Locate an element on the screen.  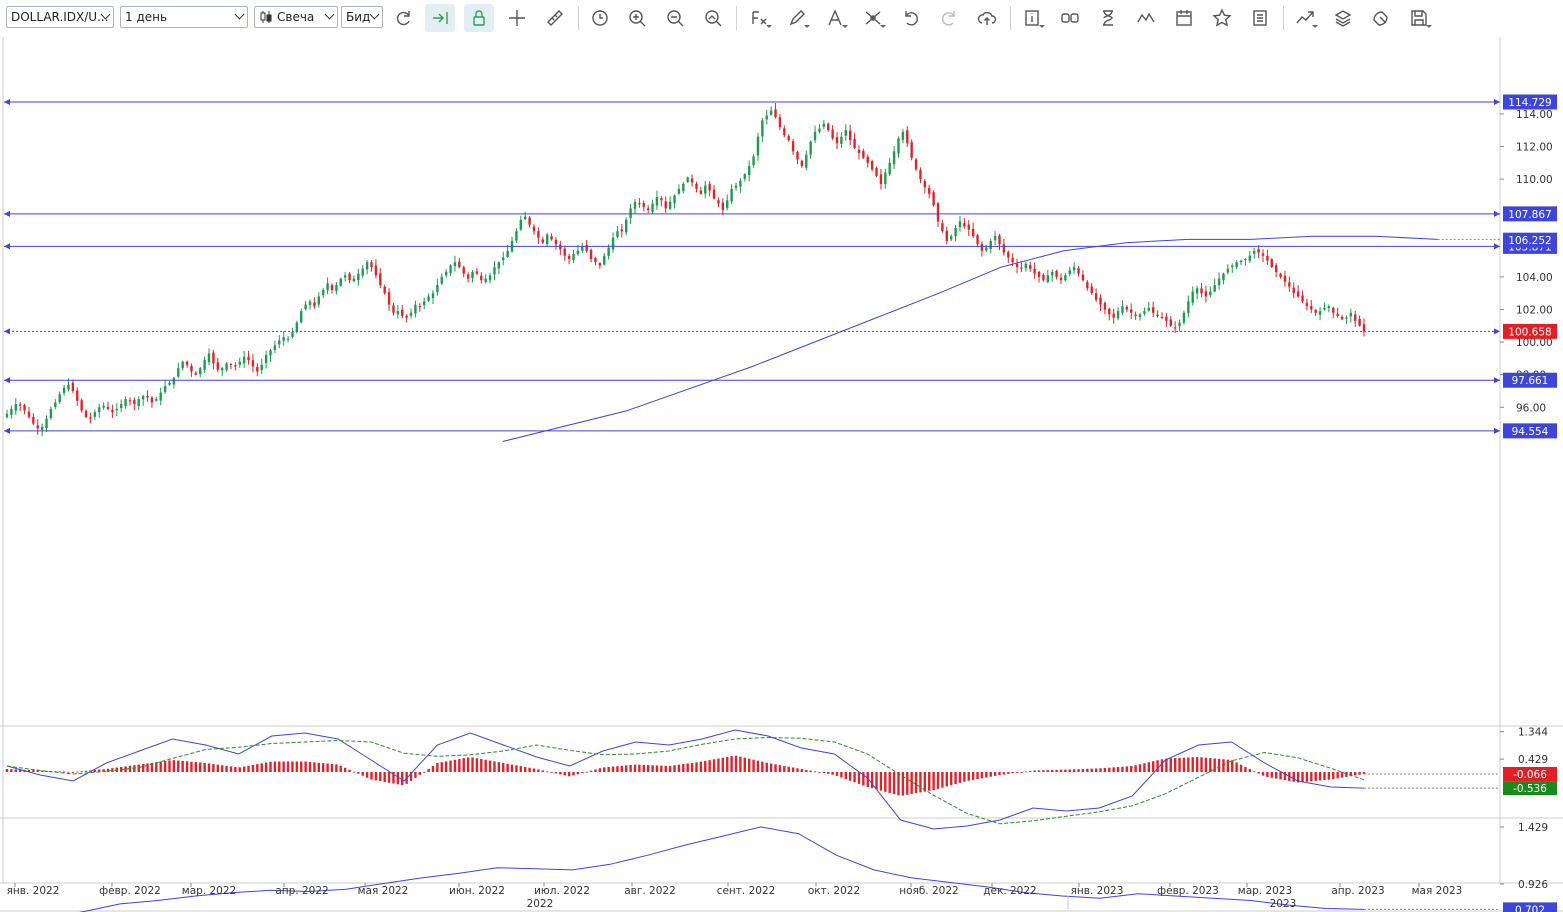
indicators-button is located at coordinates (759, 18).